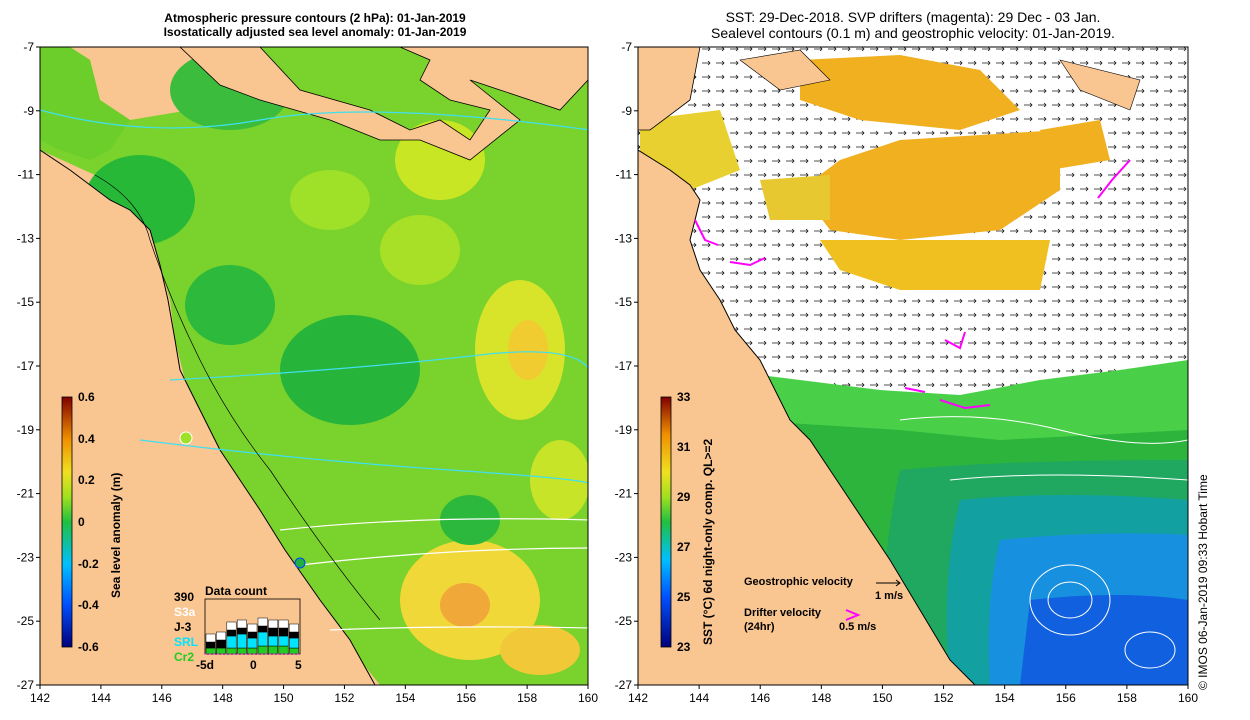 This screenshot has width=1250, height=720. What do you see at coordinates (205, 665) in the screenshot?
I see `data-count-tick-min: -5d` at bounding box center [205, 665].